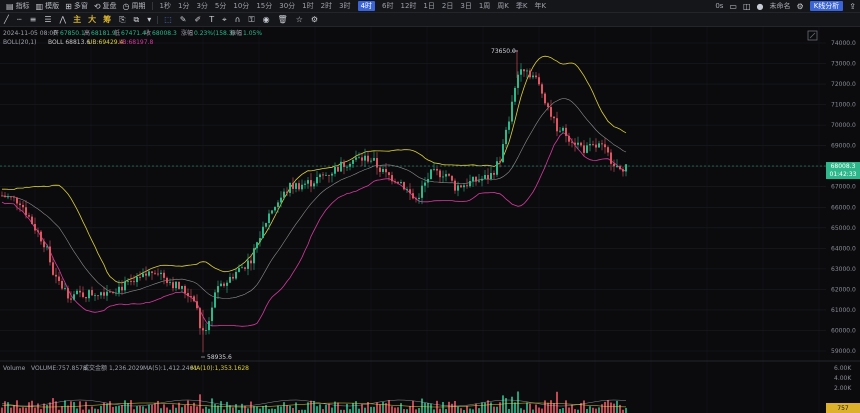  I want to click on interval-17: 周K, so click(503, 6).